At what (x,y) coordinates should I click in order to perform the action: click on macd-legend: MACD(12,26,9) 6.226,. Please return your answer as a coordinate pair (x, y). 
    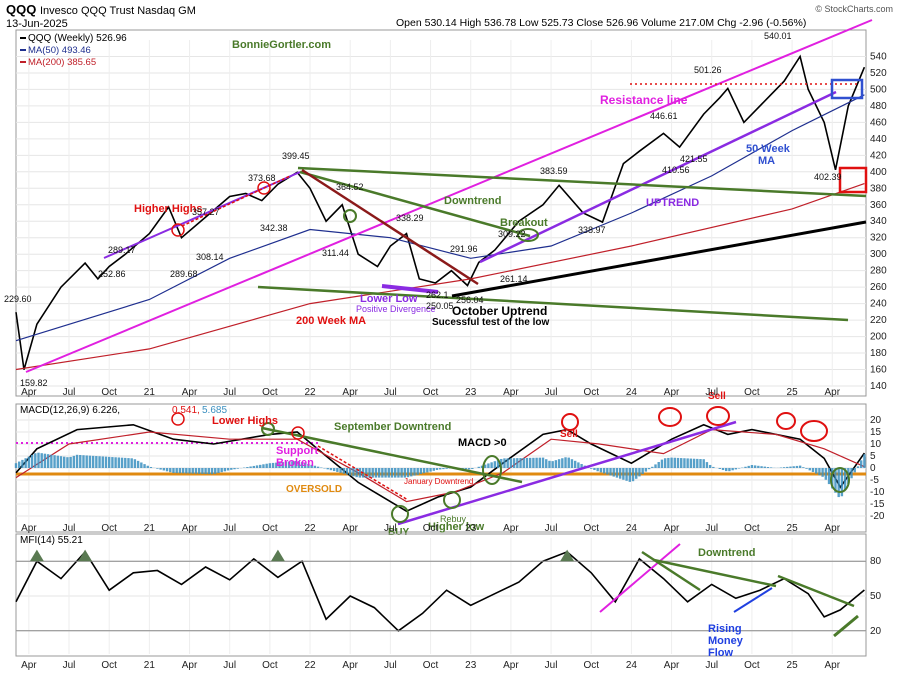
    Looking at the image, I should click on (70, 410).